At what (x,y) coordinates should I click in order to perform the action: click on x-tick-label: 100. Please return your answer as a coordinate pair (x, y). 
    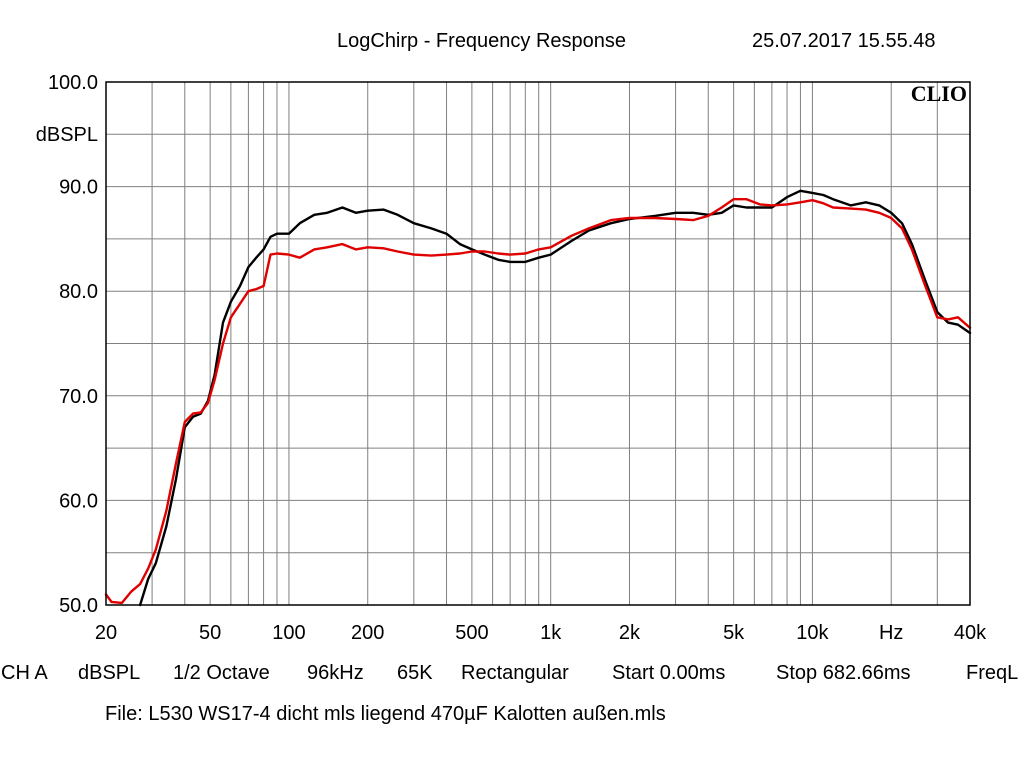
    Looking at the image, I should click on (288, 633).